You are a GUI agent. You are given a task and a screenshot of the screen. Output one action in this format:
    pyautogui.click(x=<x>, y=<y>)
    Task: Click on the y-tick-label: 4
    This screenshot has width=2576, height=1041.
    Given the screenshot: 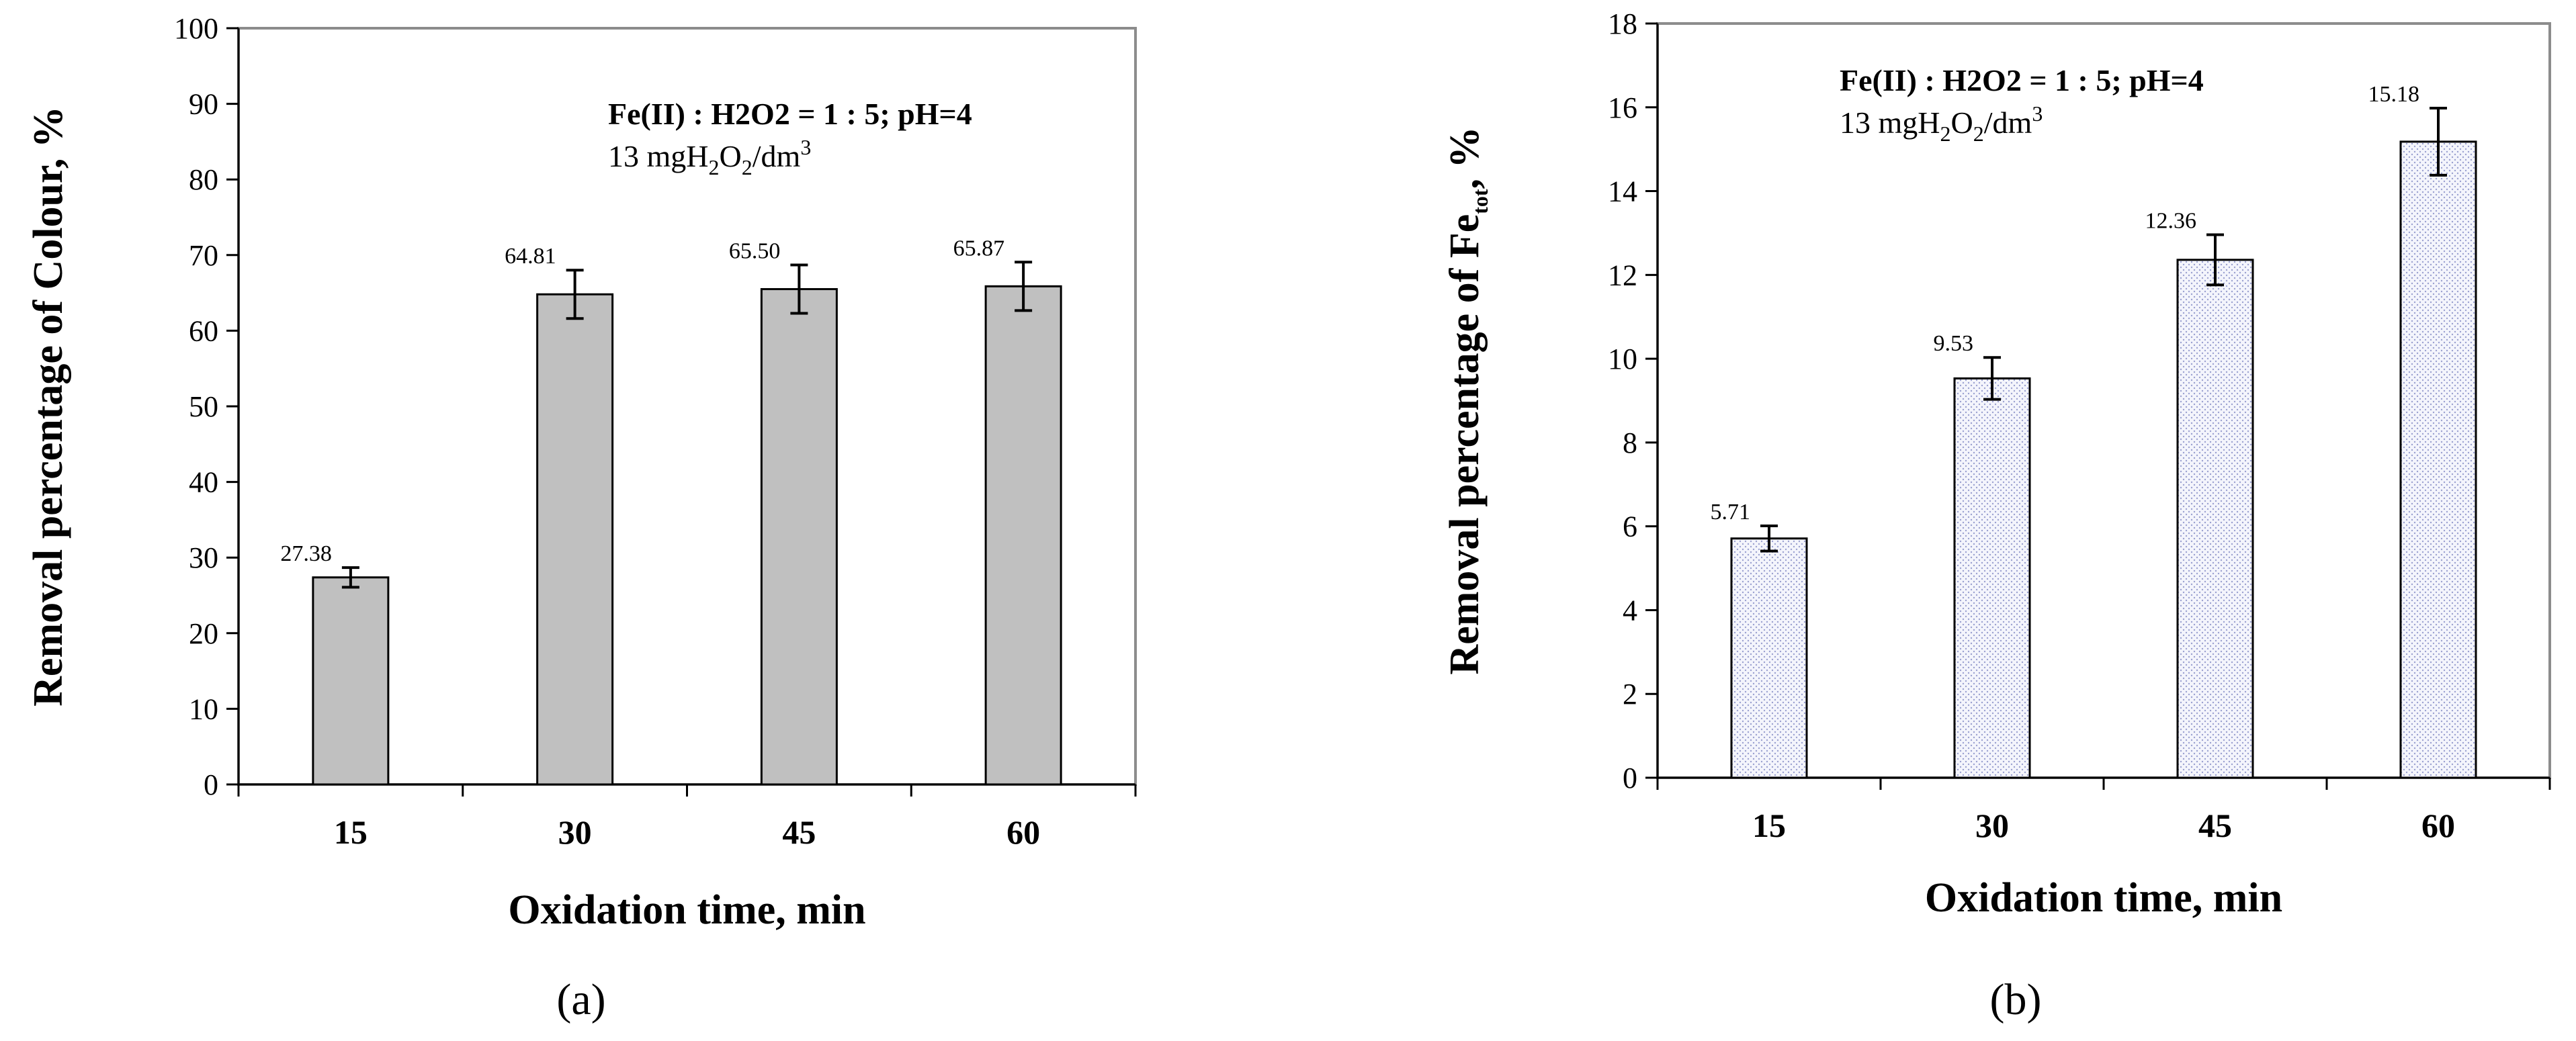 What is the action you would take?
    pyautogui.click(x=1630, y=610)
    